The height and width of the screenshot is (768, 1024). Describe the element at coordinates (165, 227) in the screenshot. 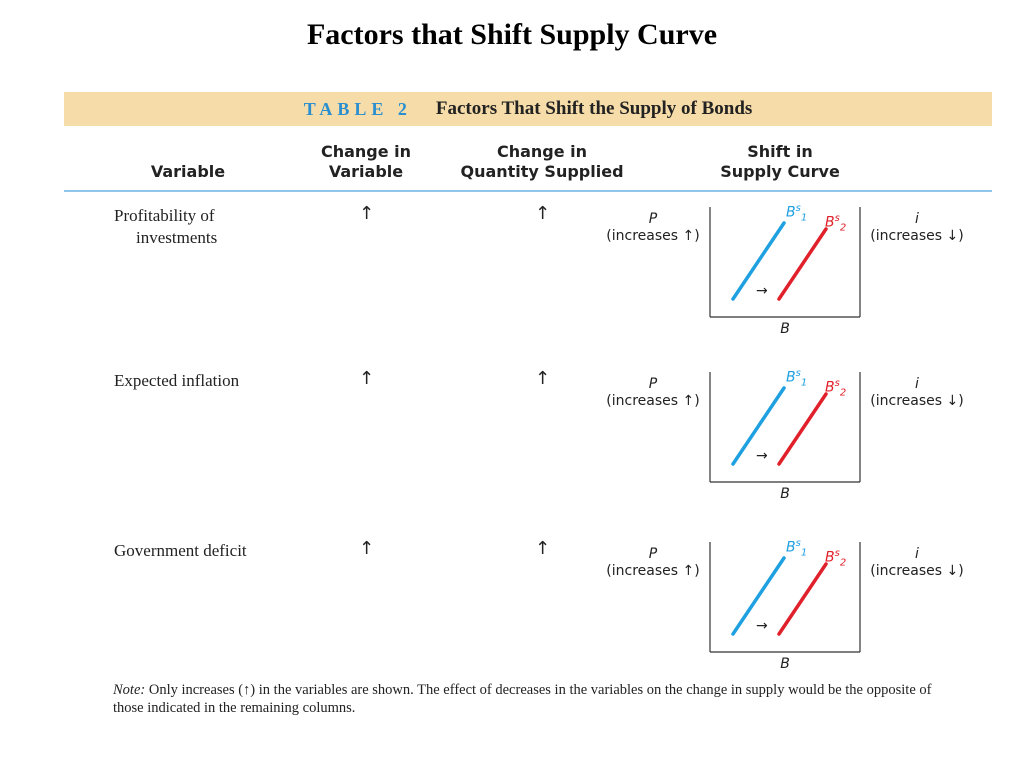

I see `row-variable-label: Profitability of investments` at that location.